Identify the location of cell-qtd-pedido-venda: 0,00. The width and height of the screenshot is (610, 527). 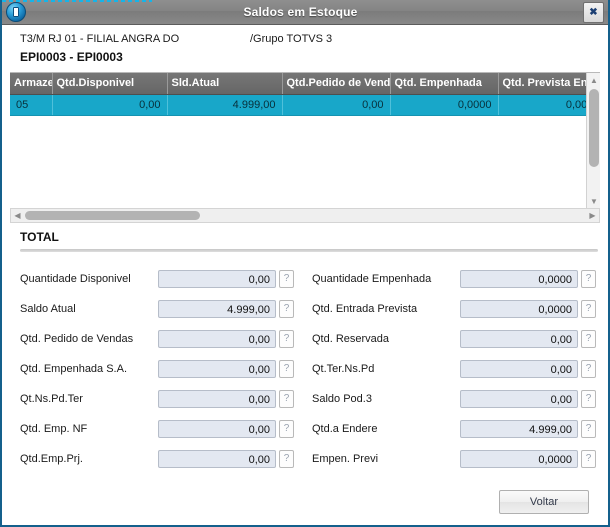
(336, 105).